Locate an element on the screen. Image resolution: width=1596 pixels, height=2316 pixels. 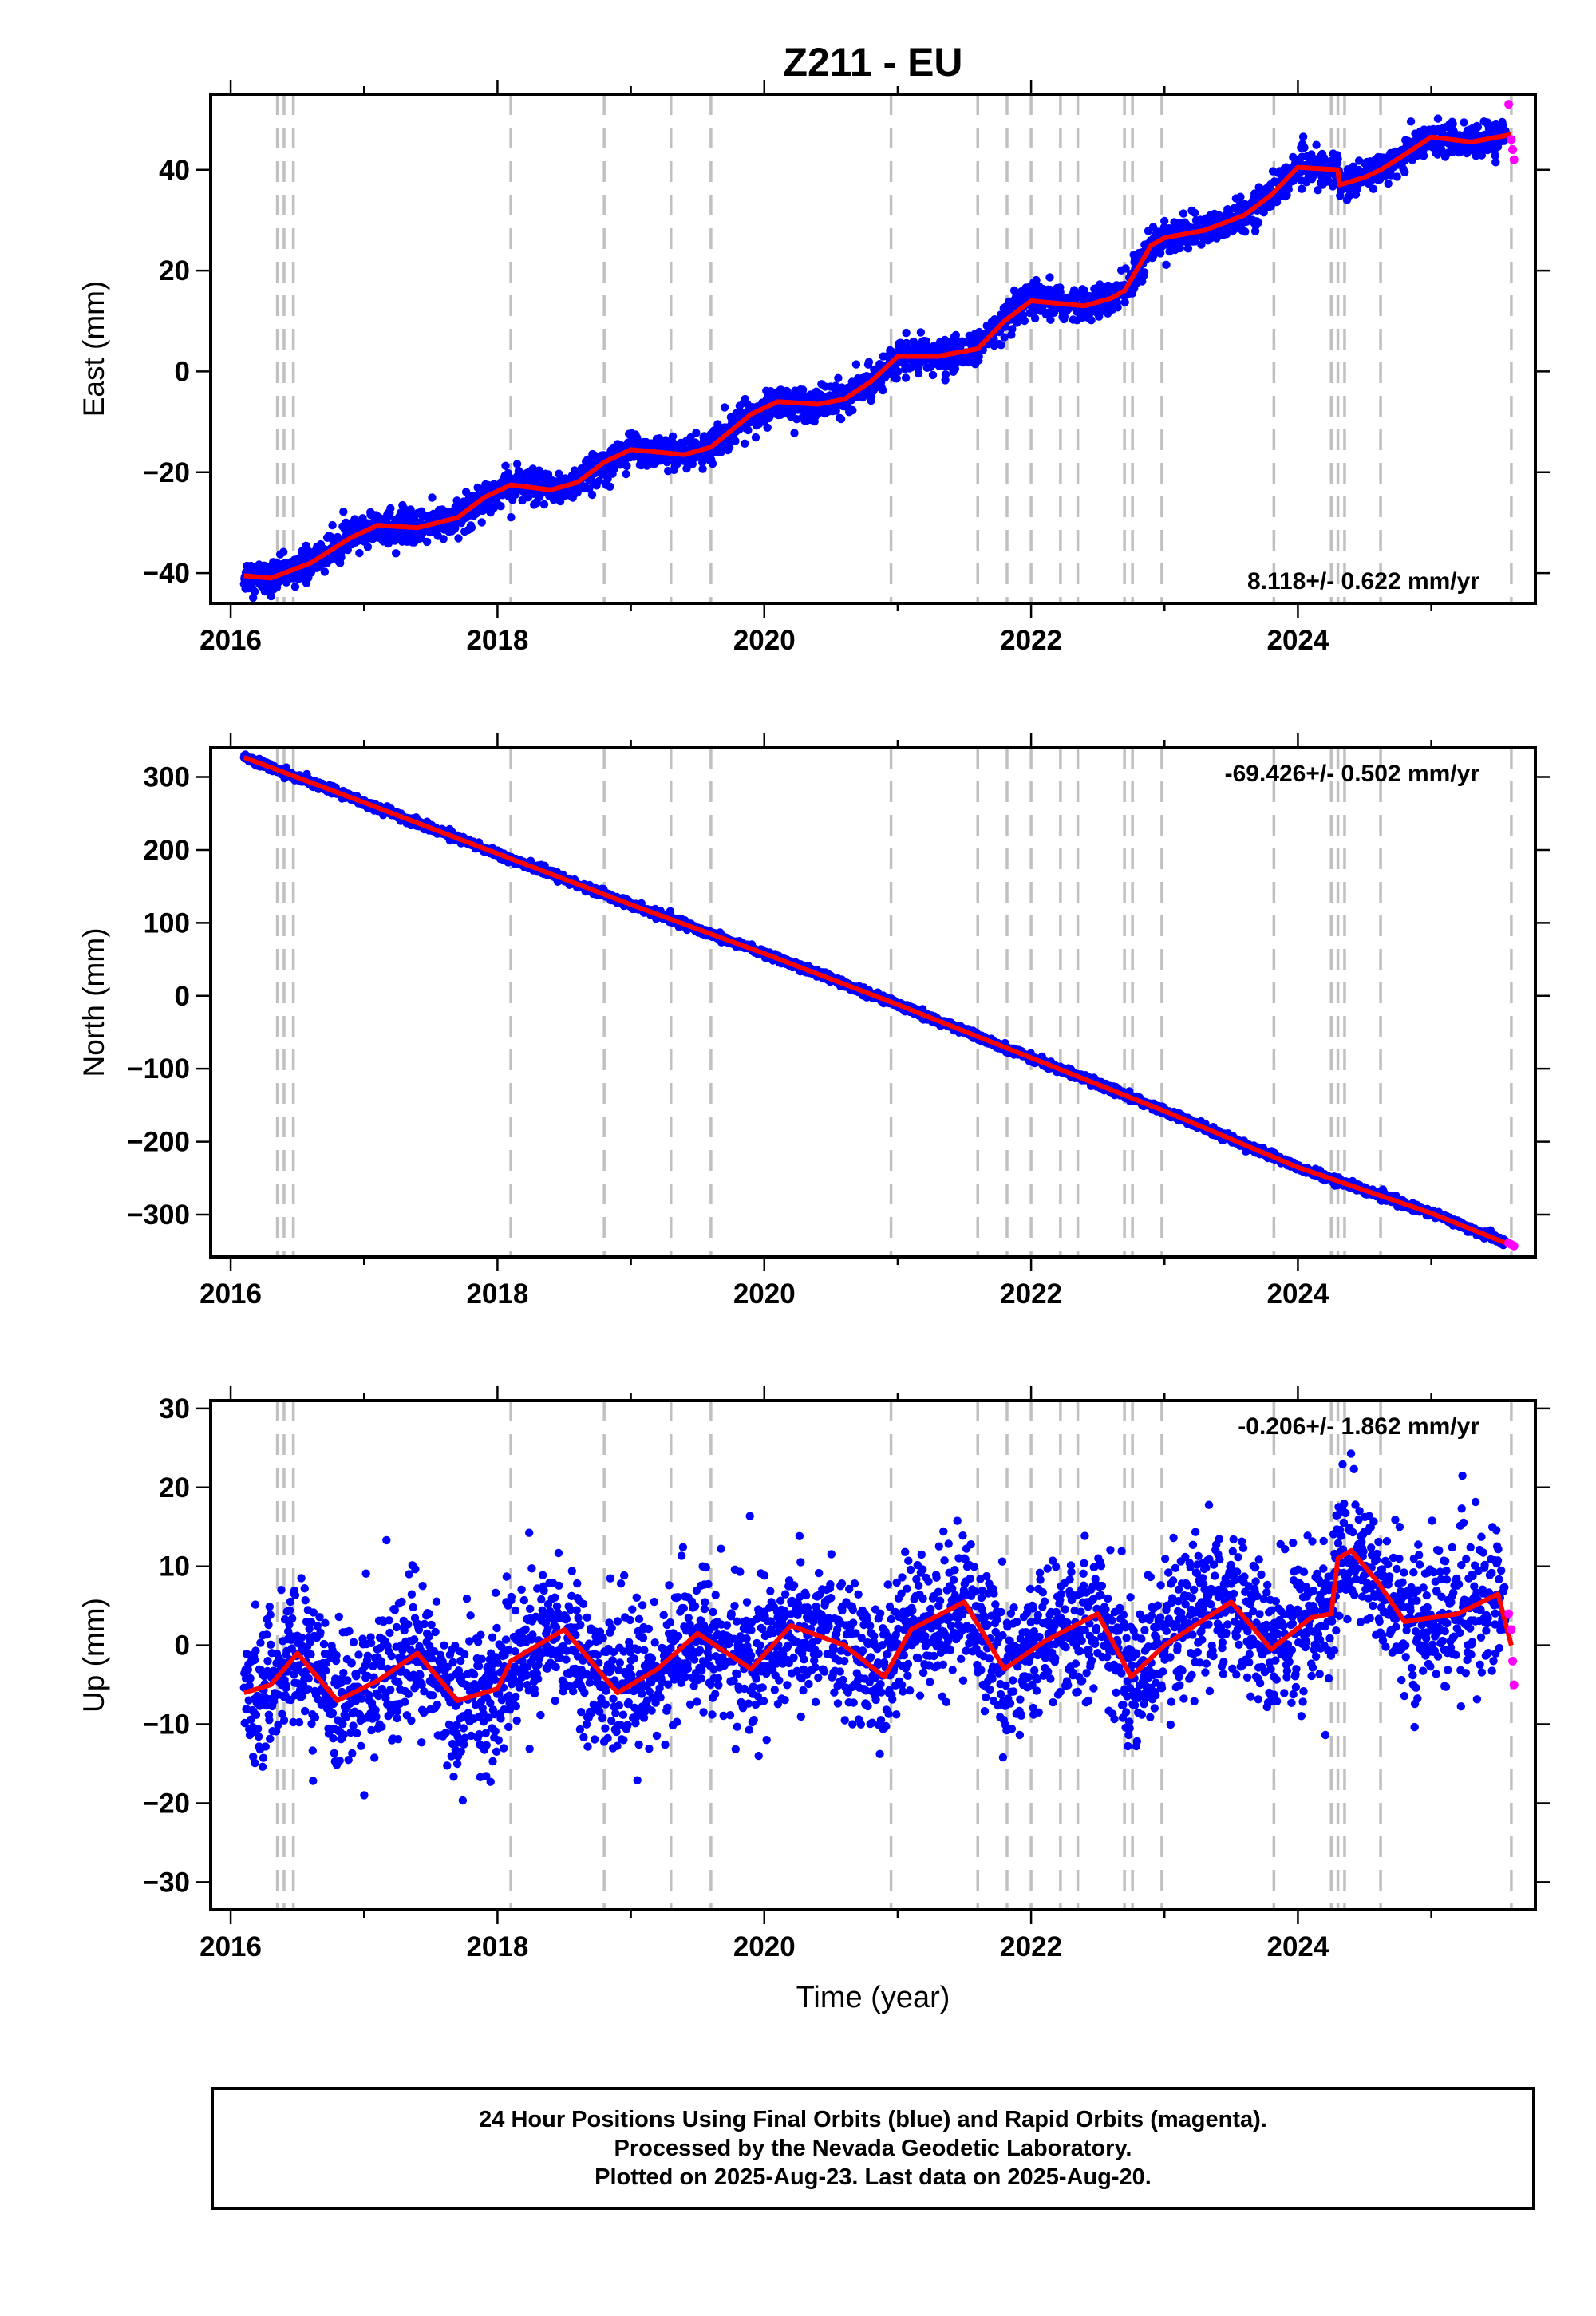
y-tick-label: −40 is located at coordinates (166, 573).